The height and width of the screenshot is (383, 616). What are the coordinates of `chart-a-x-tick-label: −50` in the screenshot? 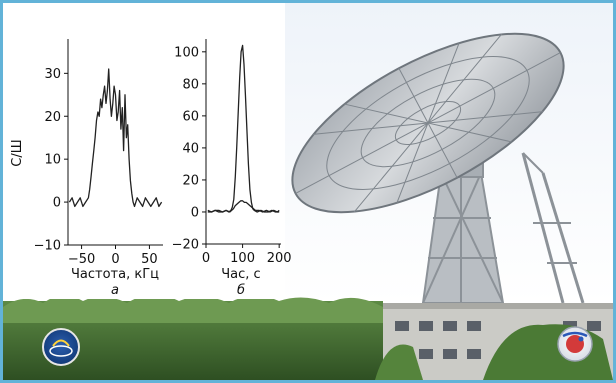 It's located at (81, 259).